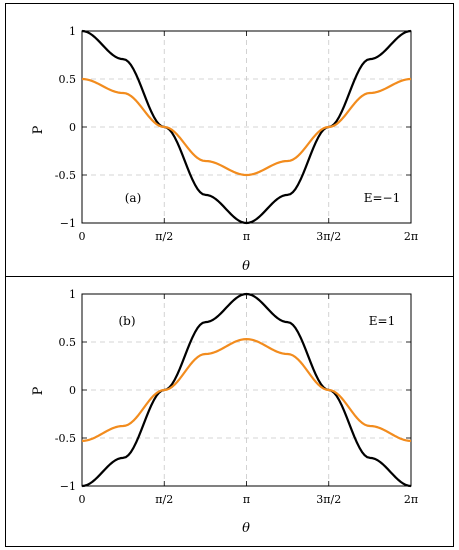  Describe the element at coordinates (126, 321) in the screenshot. I see `panel-label: (b)` at that location.